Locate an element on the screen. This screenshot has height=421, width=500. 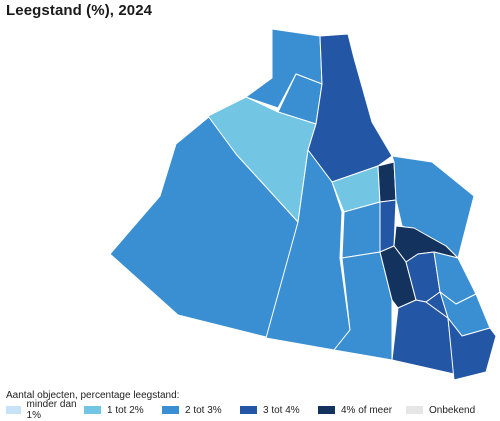
legend-item-3-tot-4: 3 tot 4% is located at coordinates (279, 410).